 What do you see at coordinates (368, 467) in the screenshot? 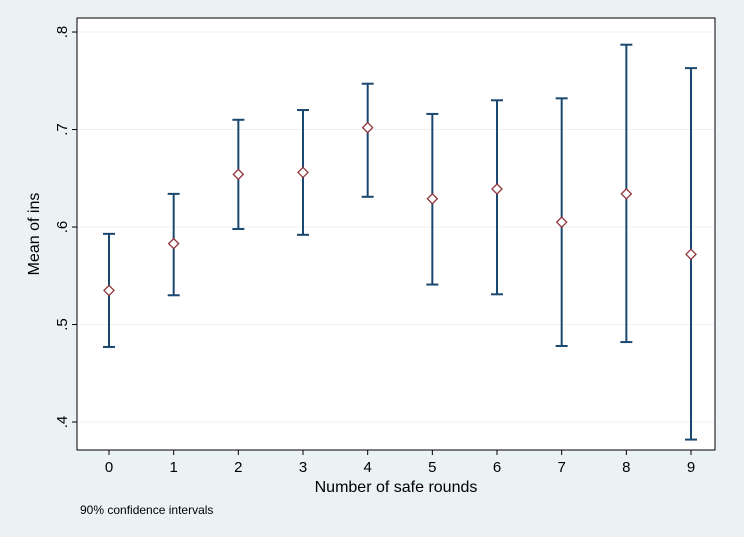
I see `x-tick-label: 4` at bounding box center [368, 467].